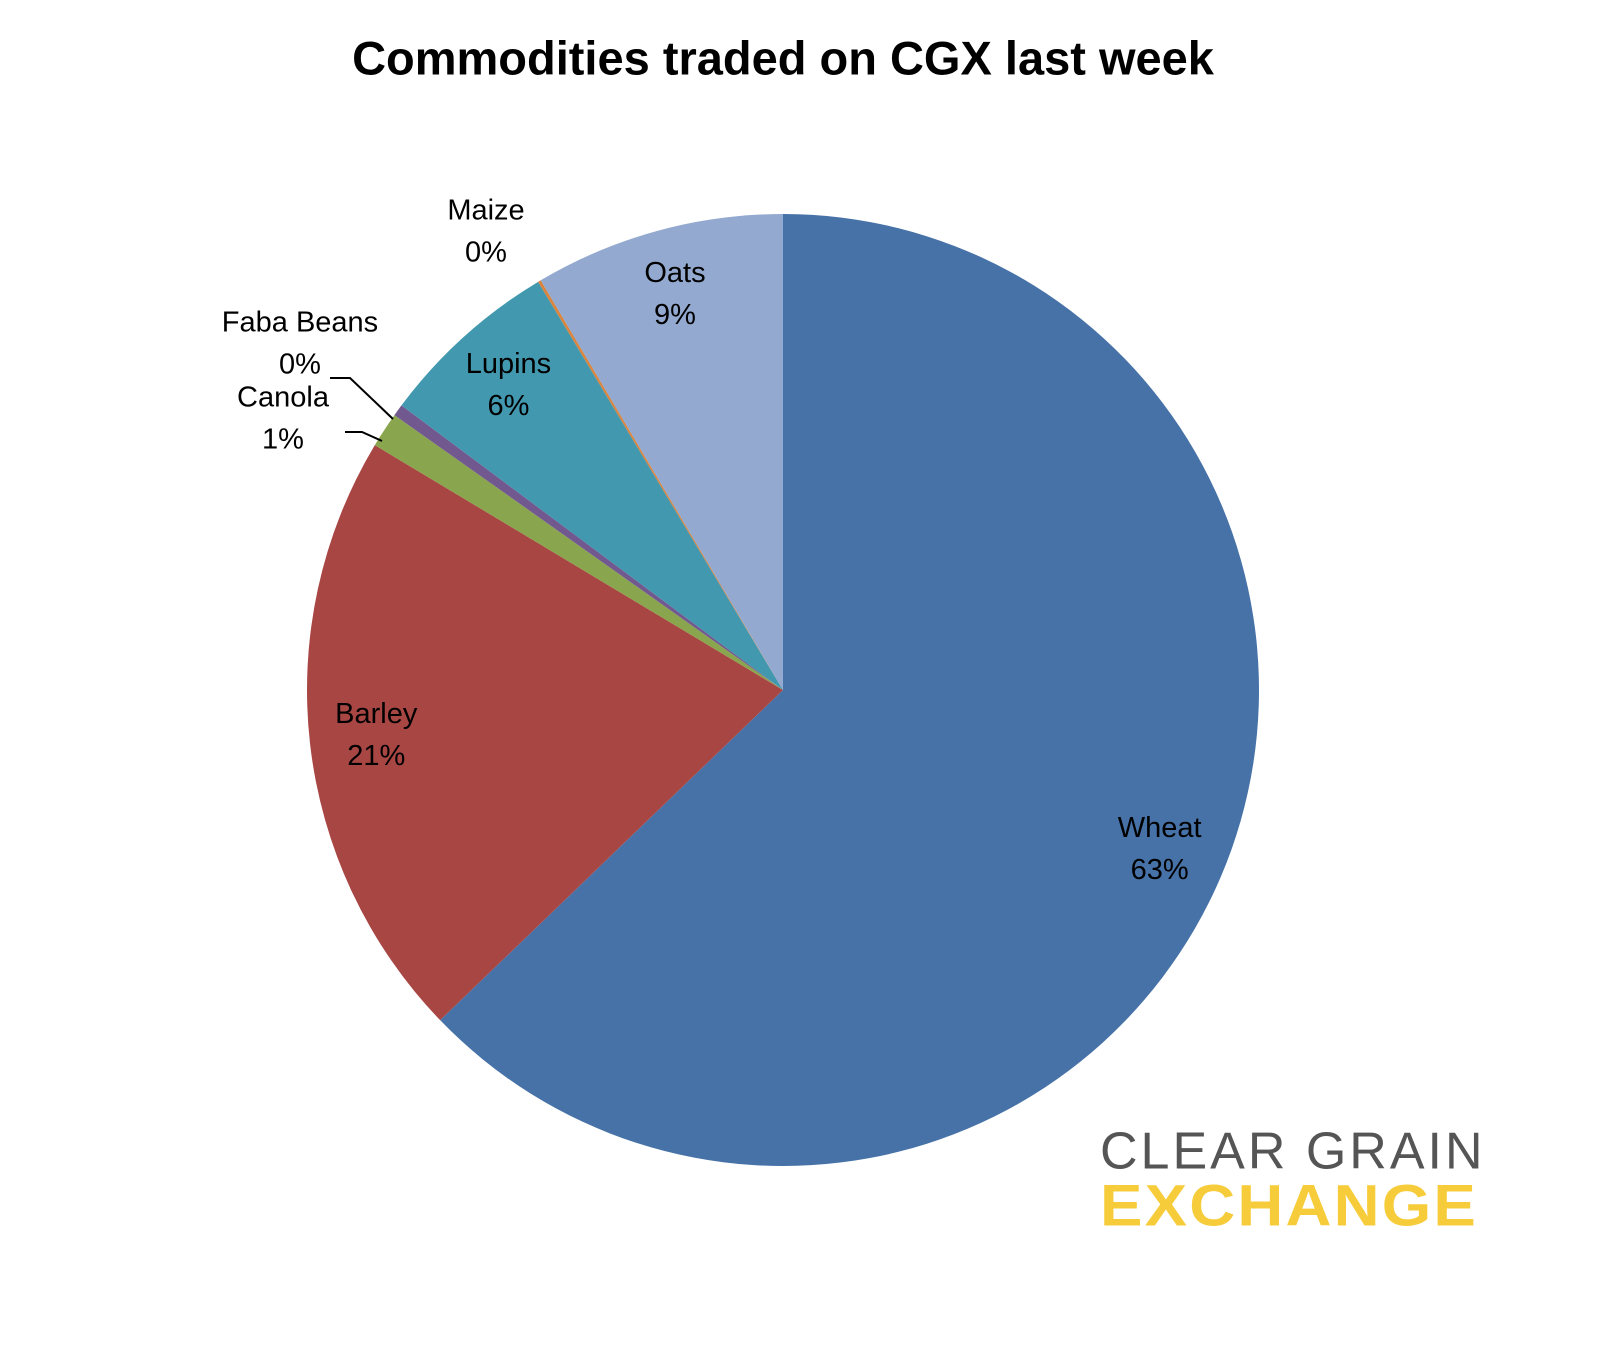 This screenshot has height=1350, width=1607. What do you see at coordinates (783, 57) in the screenshot?
I see `chart-title: Commodities traded on CGX last week` at bounding box center [783, 57].